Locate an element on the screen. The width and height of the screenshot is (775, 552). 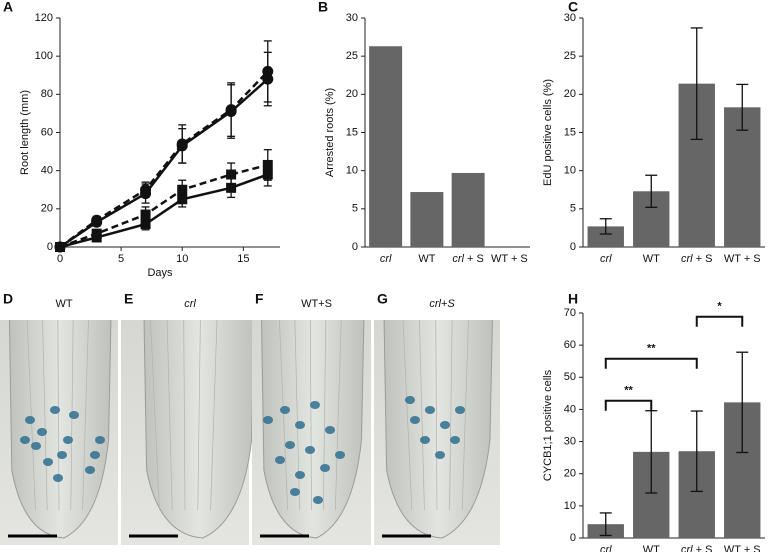
y-tick-label: 50 is located at coordinates (570, 377).